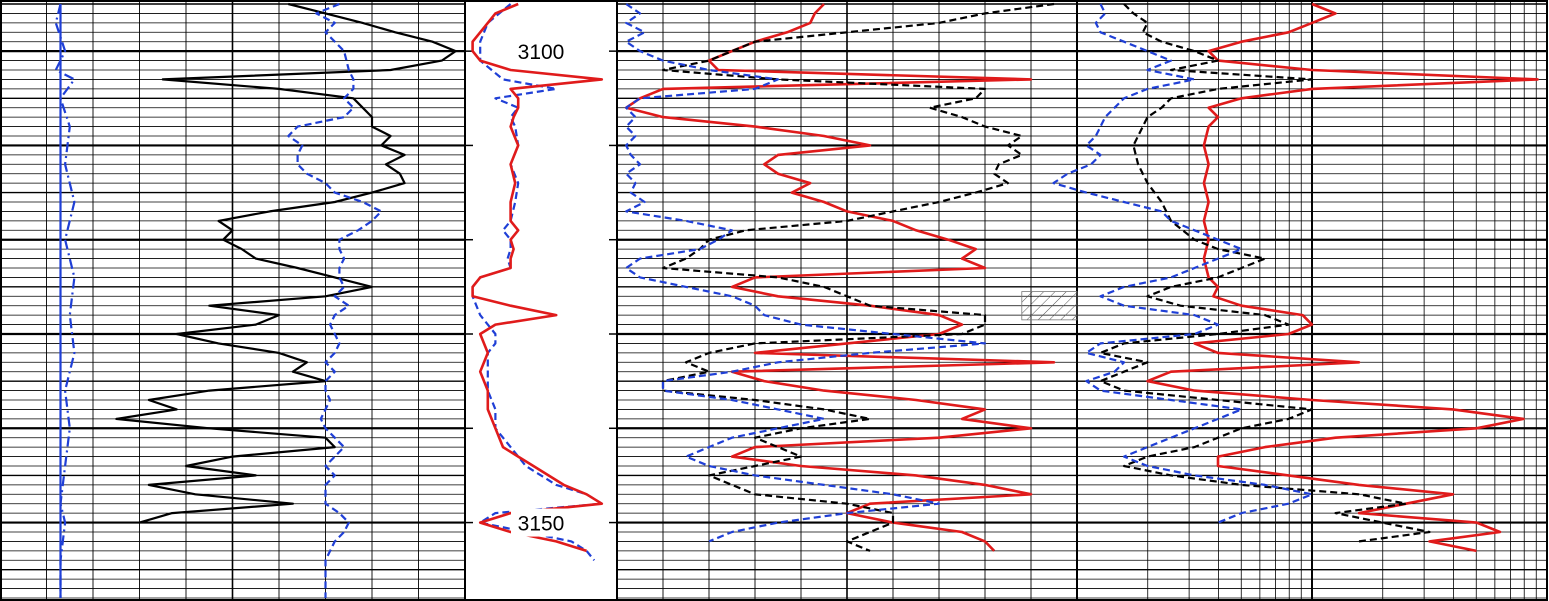 The width and height of the screenshot is (1549, 601). I want to click on hatched-interval, so click(1049, 306).